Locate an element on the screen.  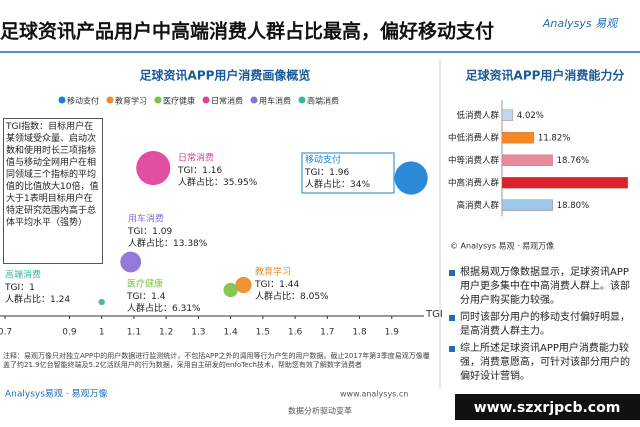
x-tick-label: 1.8 is located at coordinates (359, 333).